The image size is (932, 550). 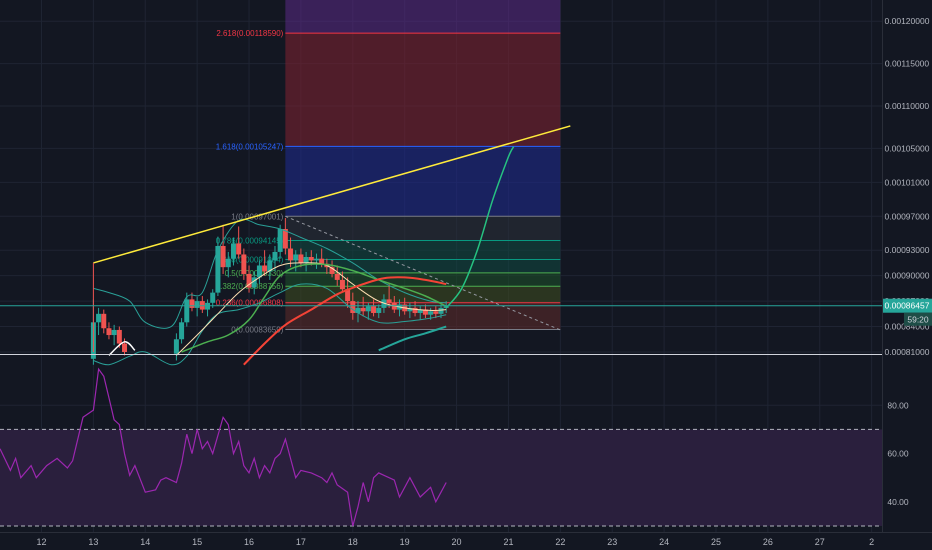 What do you see at coordinates (249, 33) in the screenshot?
I see `fib-level-label: 2.618(0.00118590)` at bounding box center [249, 33].